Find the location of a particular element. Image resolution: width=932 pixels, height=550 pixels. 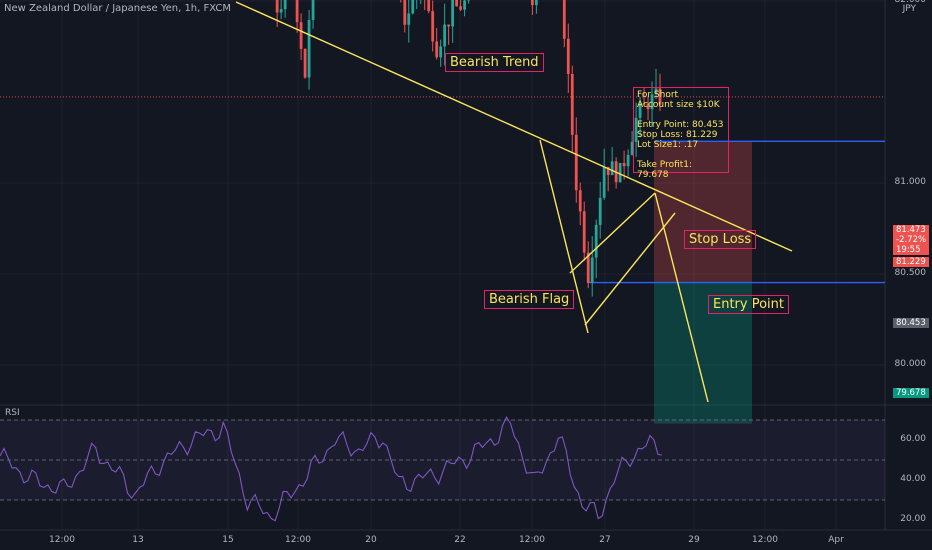

stop-loss-zone is located at coordinates (703, 212).